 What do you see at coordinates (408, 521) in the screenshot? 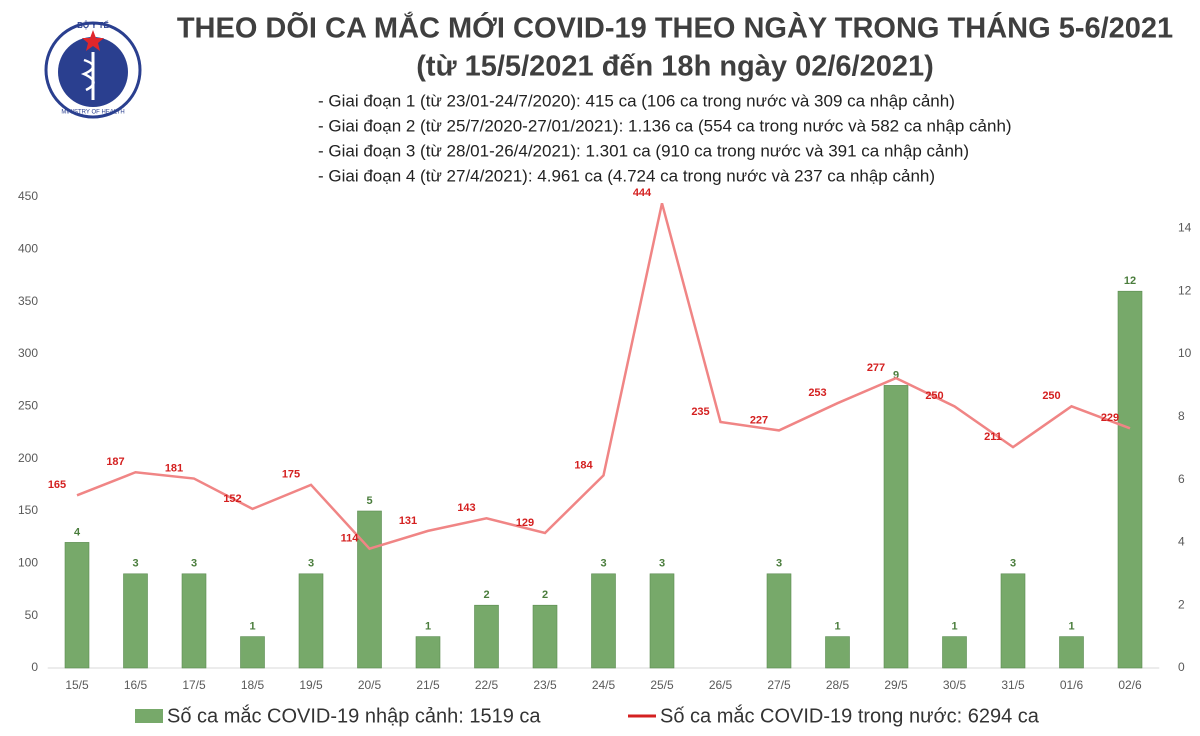
I see `line-label: 131` at bounding box center [408, 521].